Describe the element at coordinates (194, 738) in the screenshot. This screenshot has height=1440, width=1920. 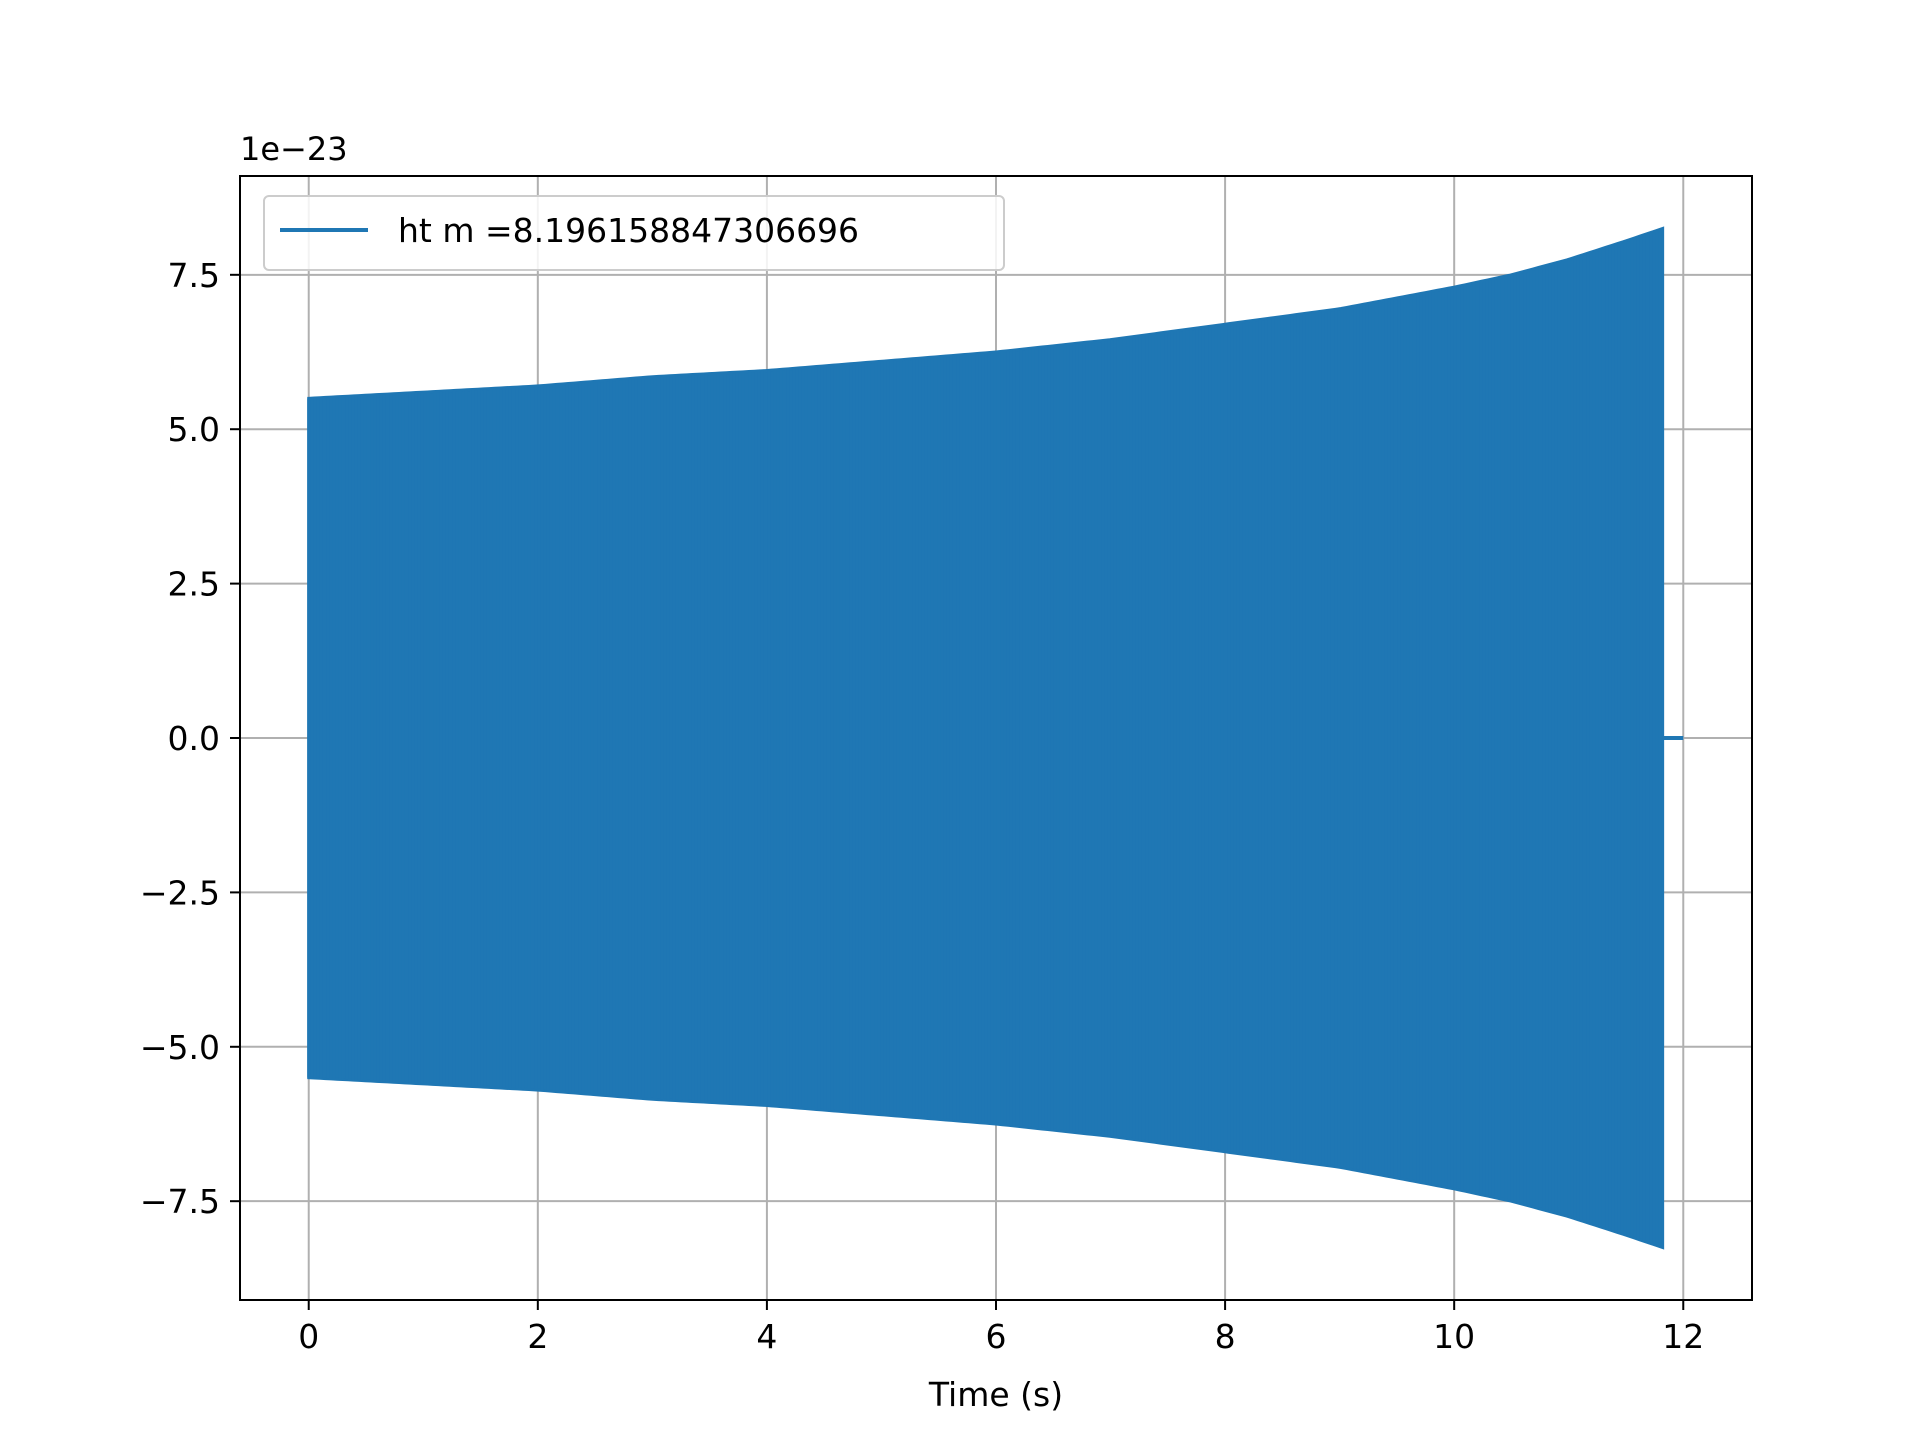
I see `y-tick-label: 0.0` at that location.